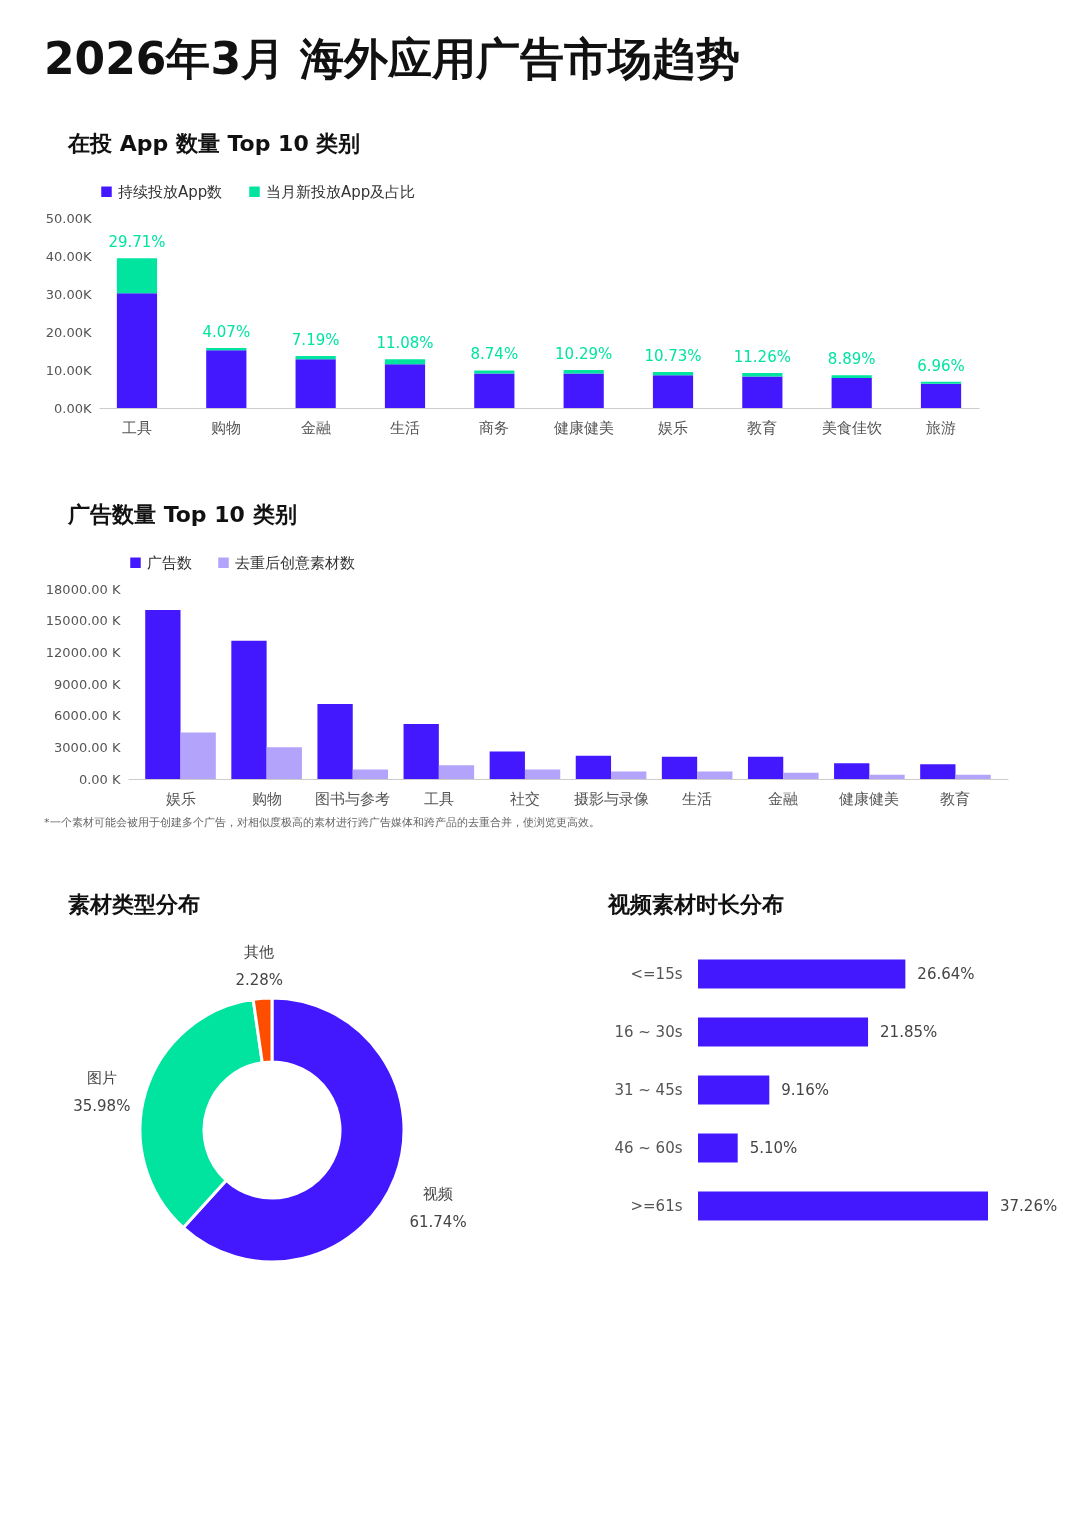 The height and width of the screenshot is (1535, 1080). What do you see at coordinates (494, 354) in the screenshot?
I see `annotation: 8.74%` at bounding box center [494, 354].